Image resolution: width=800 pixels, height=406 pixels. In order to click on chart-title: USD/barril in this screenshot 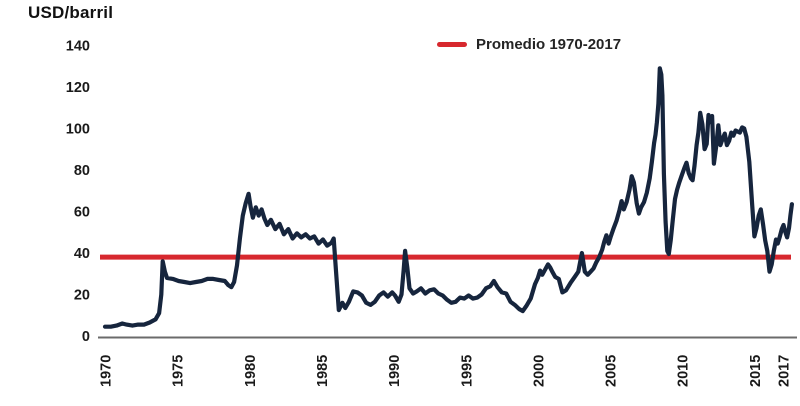, I will do `click(71, 12)`.